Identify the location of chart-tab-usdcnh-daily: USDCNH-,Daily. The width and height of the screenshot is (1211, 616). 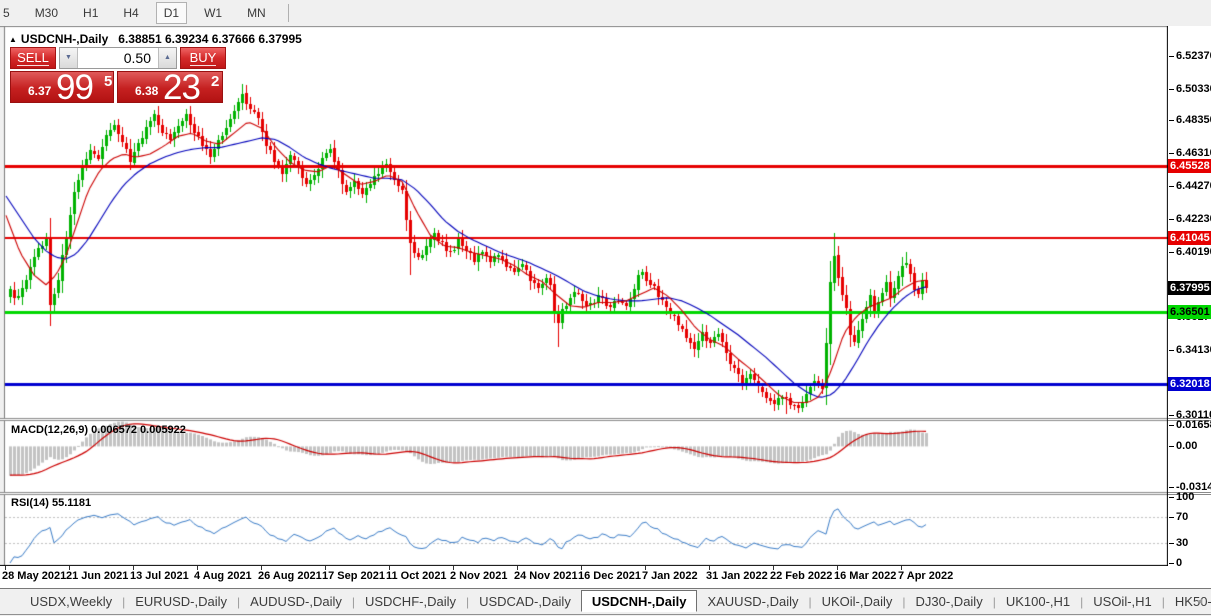
(639, 600).